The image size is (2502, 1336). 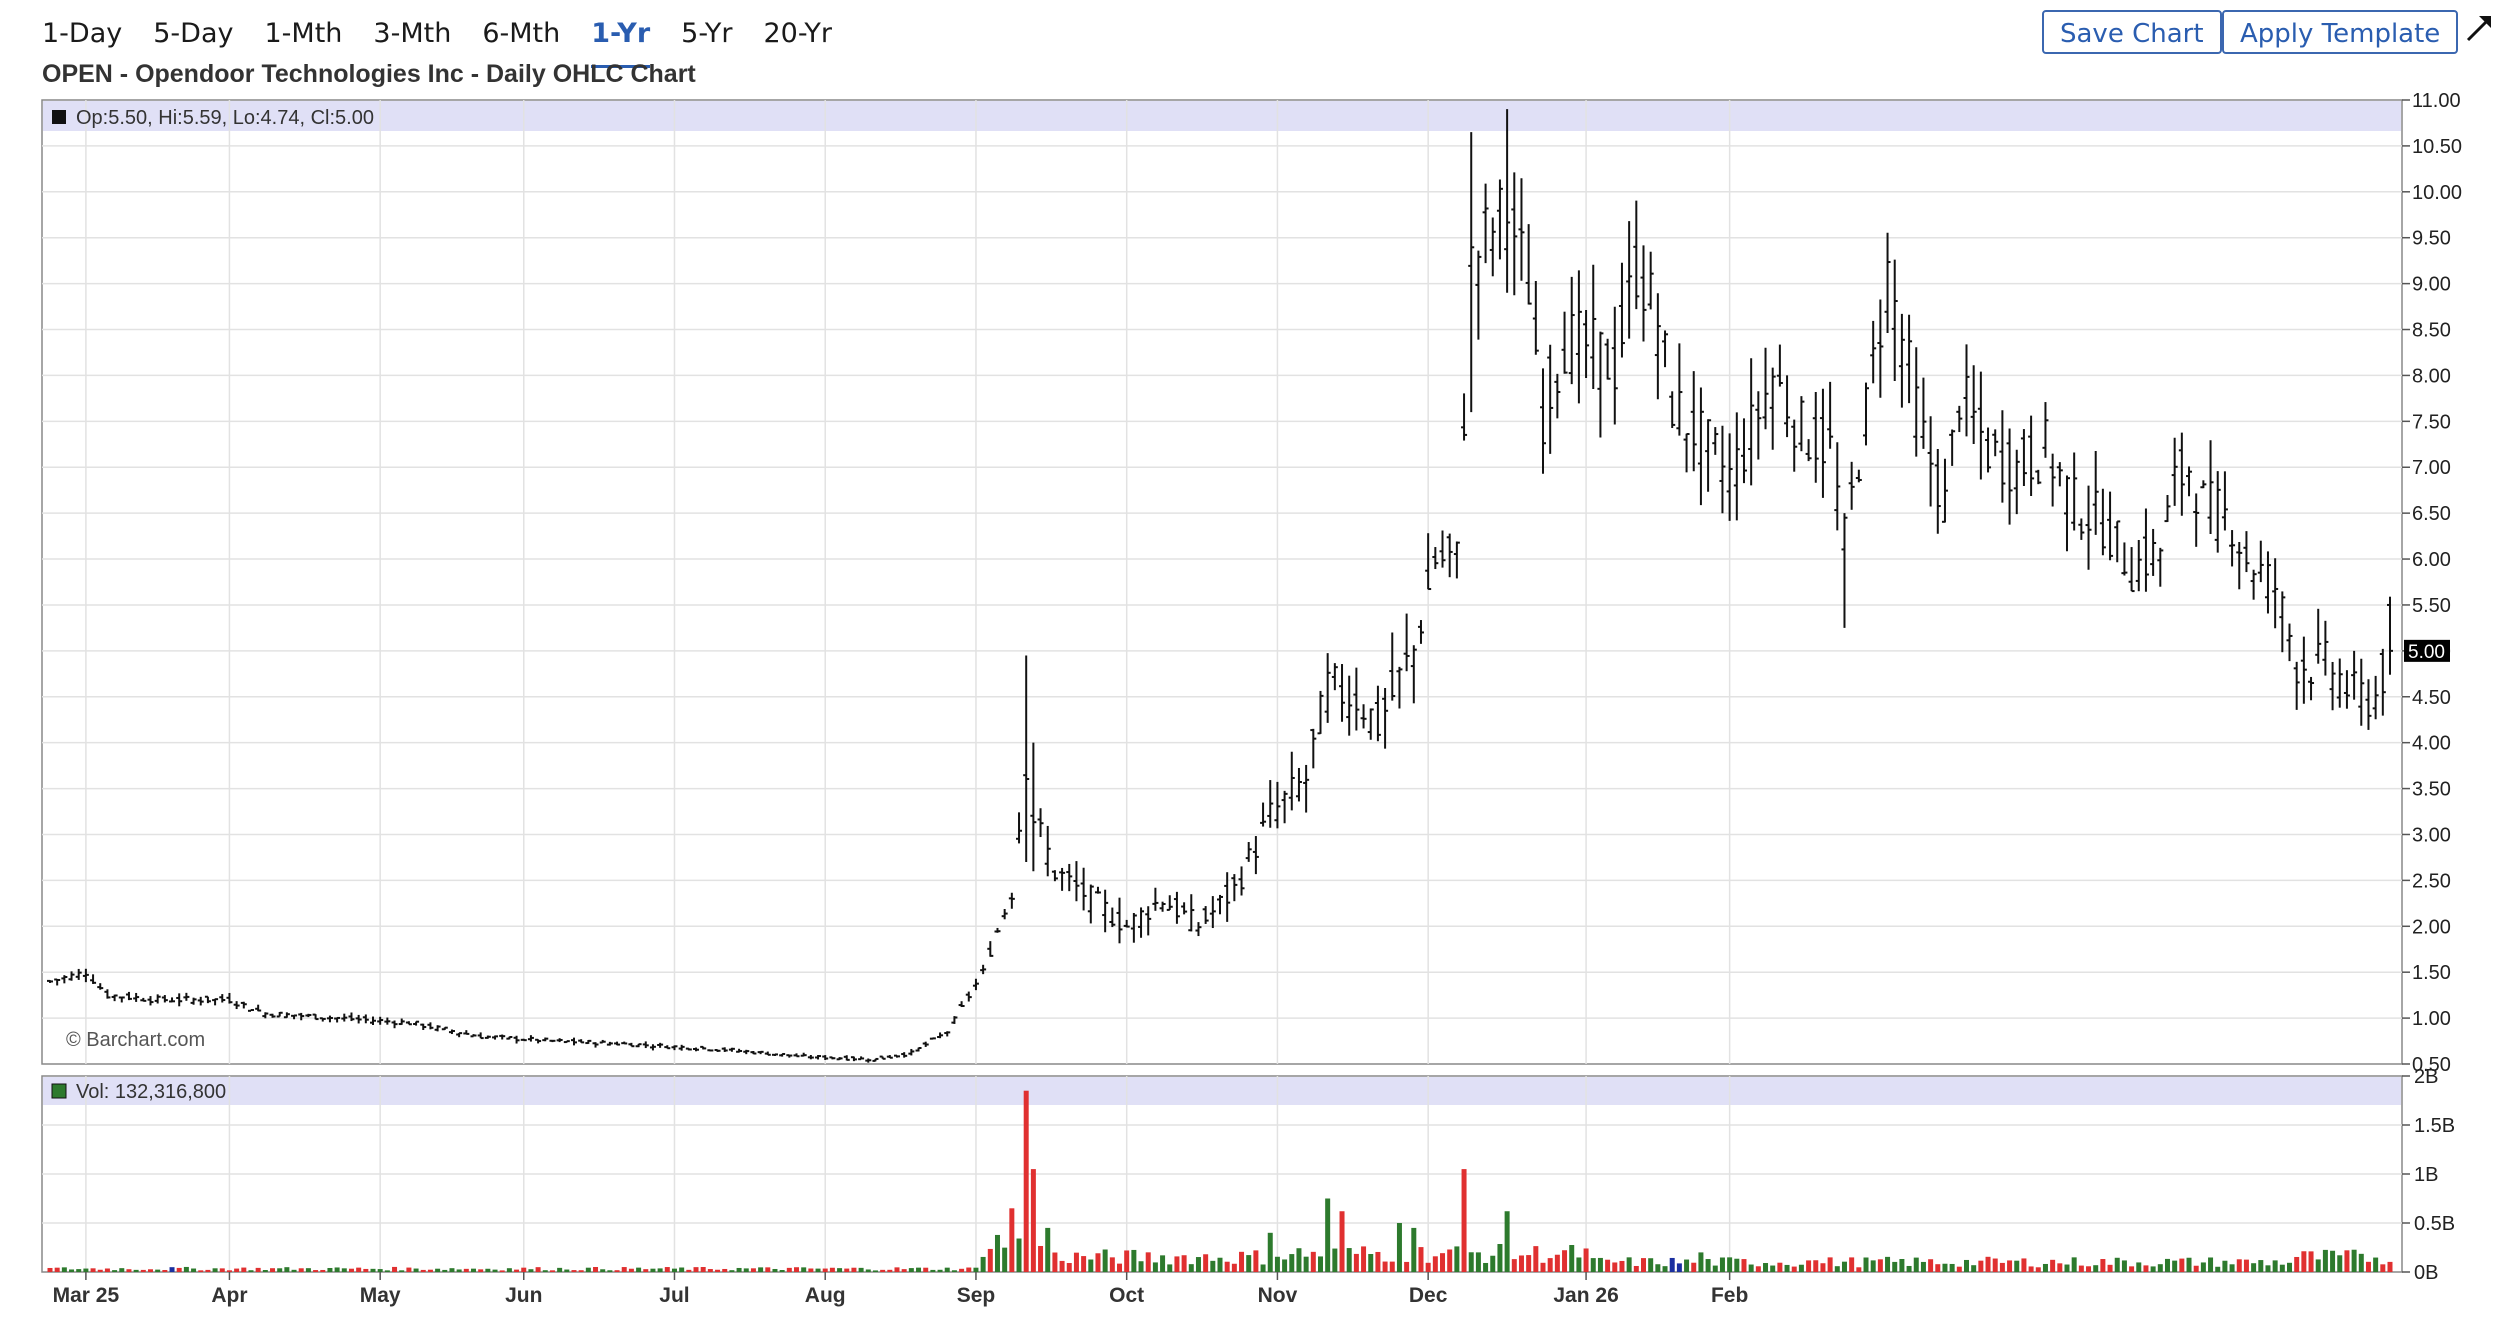 What do you see at coordinates (82, 33) in the screenshot?
I see `range-tab-1-day: 1-Day` at bounding box center [82, 33].